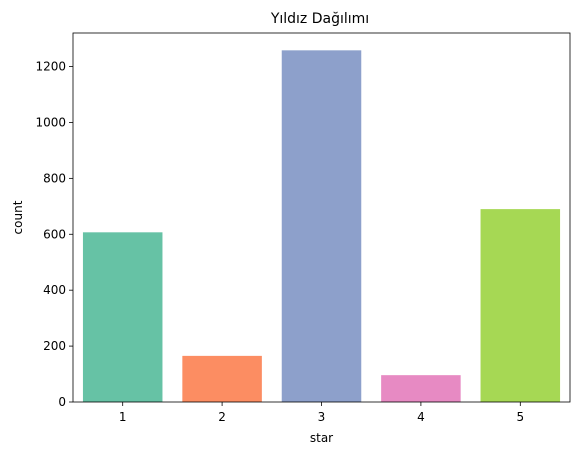 The width and height of the screenshot is (580, 455). I want to click on y-tick-label: 200, so click(54, 346).